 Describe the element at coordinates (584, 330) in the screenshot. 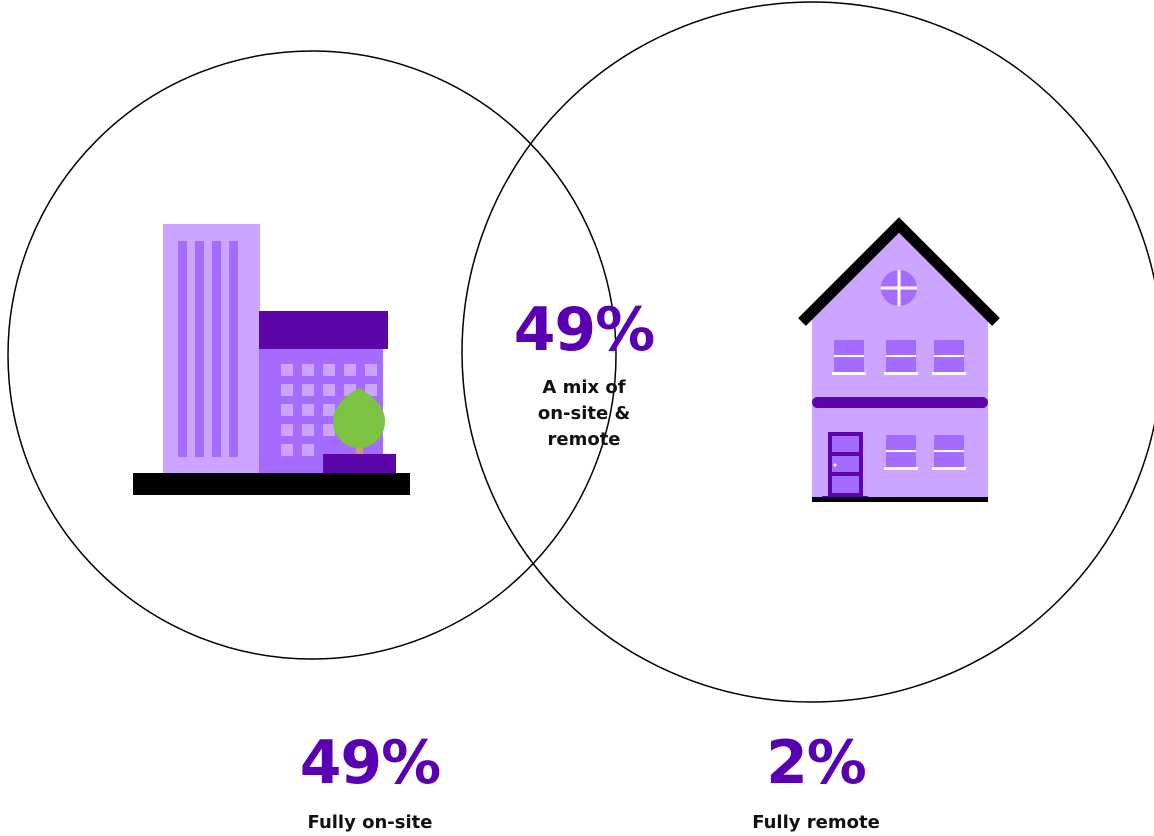

I see `overlap-percent: 49%` at that location.